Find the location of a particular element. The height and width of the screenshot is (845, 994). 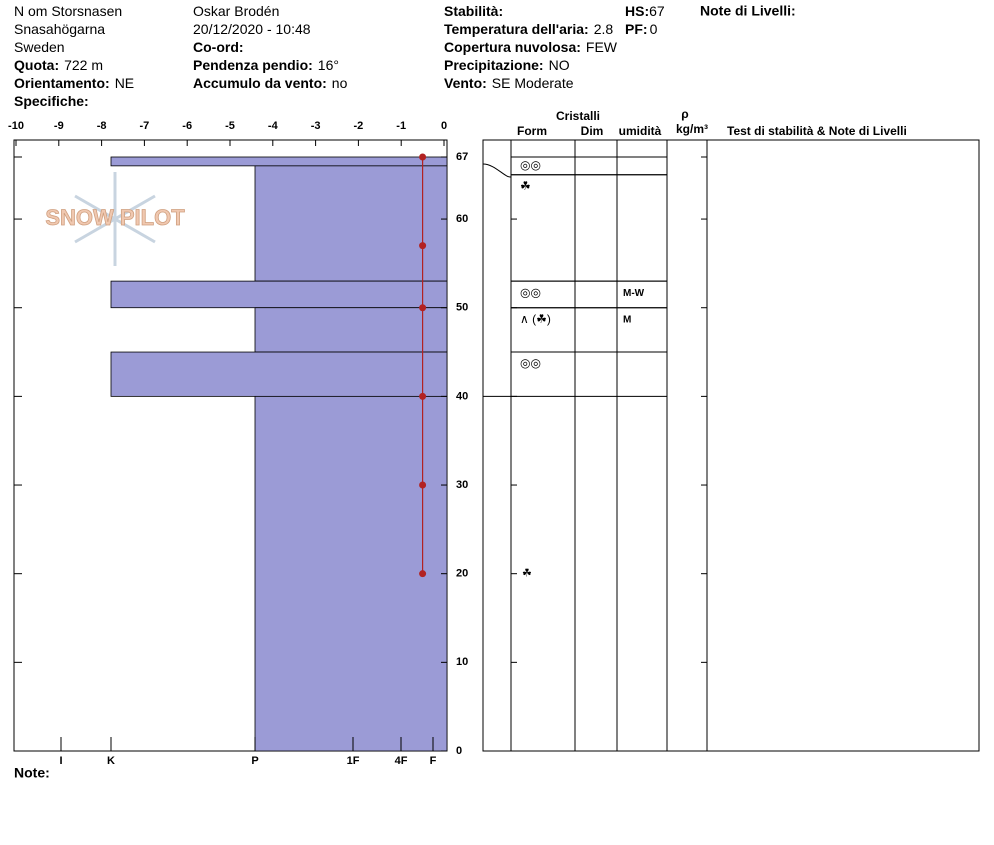

field-label: Quota: is located at coordinates (36, 65).